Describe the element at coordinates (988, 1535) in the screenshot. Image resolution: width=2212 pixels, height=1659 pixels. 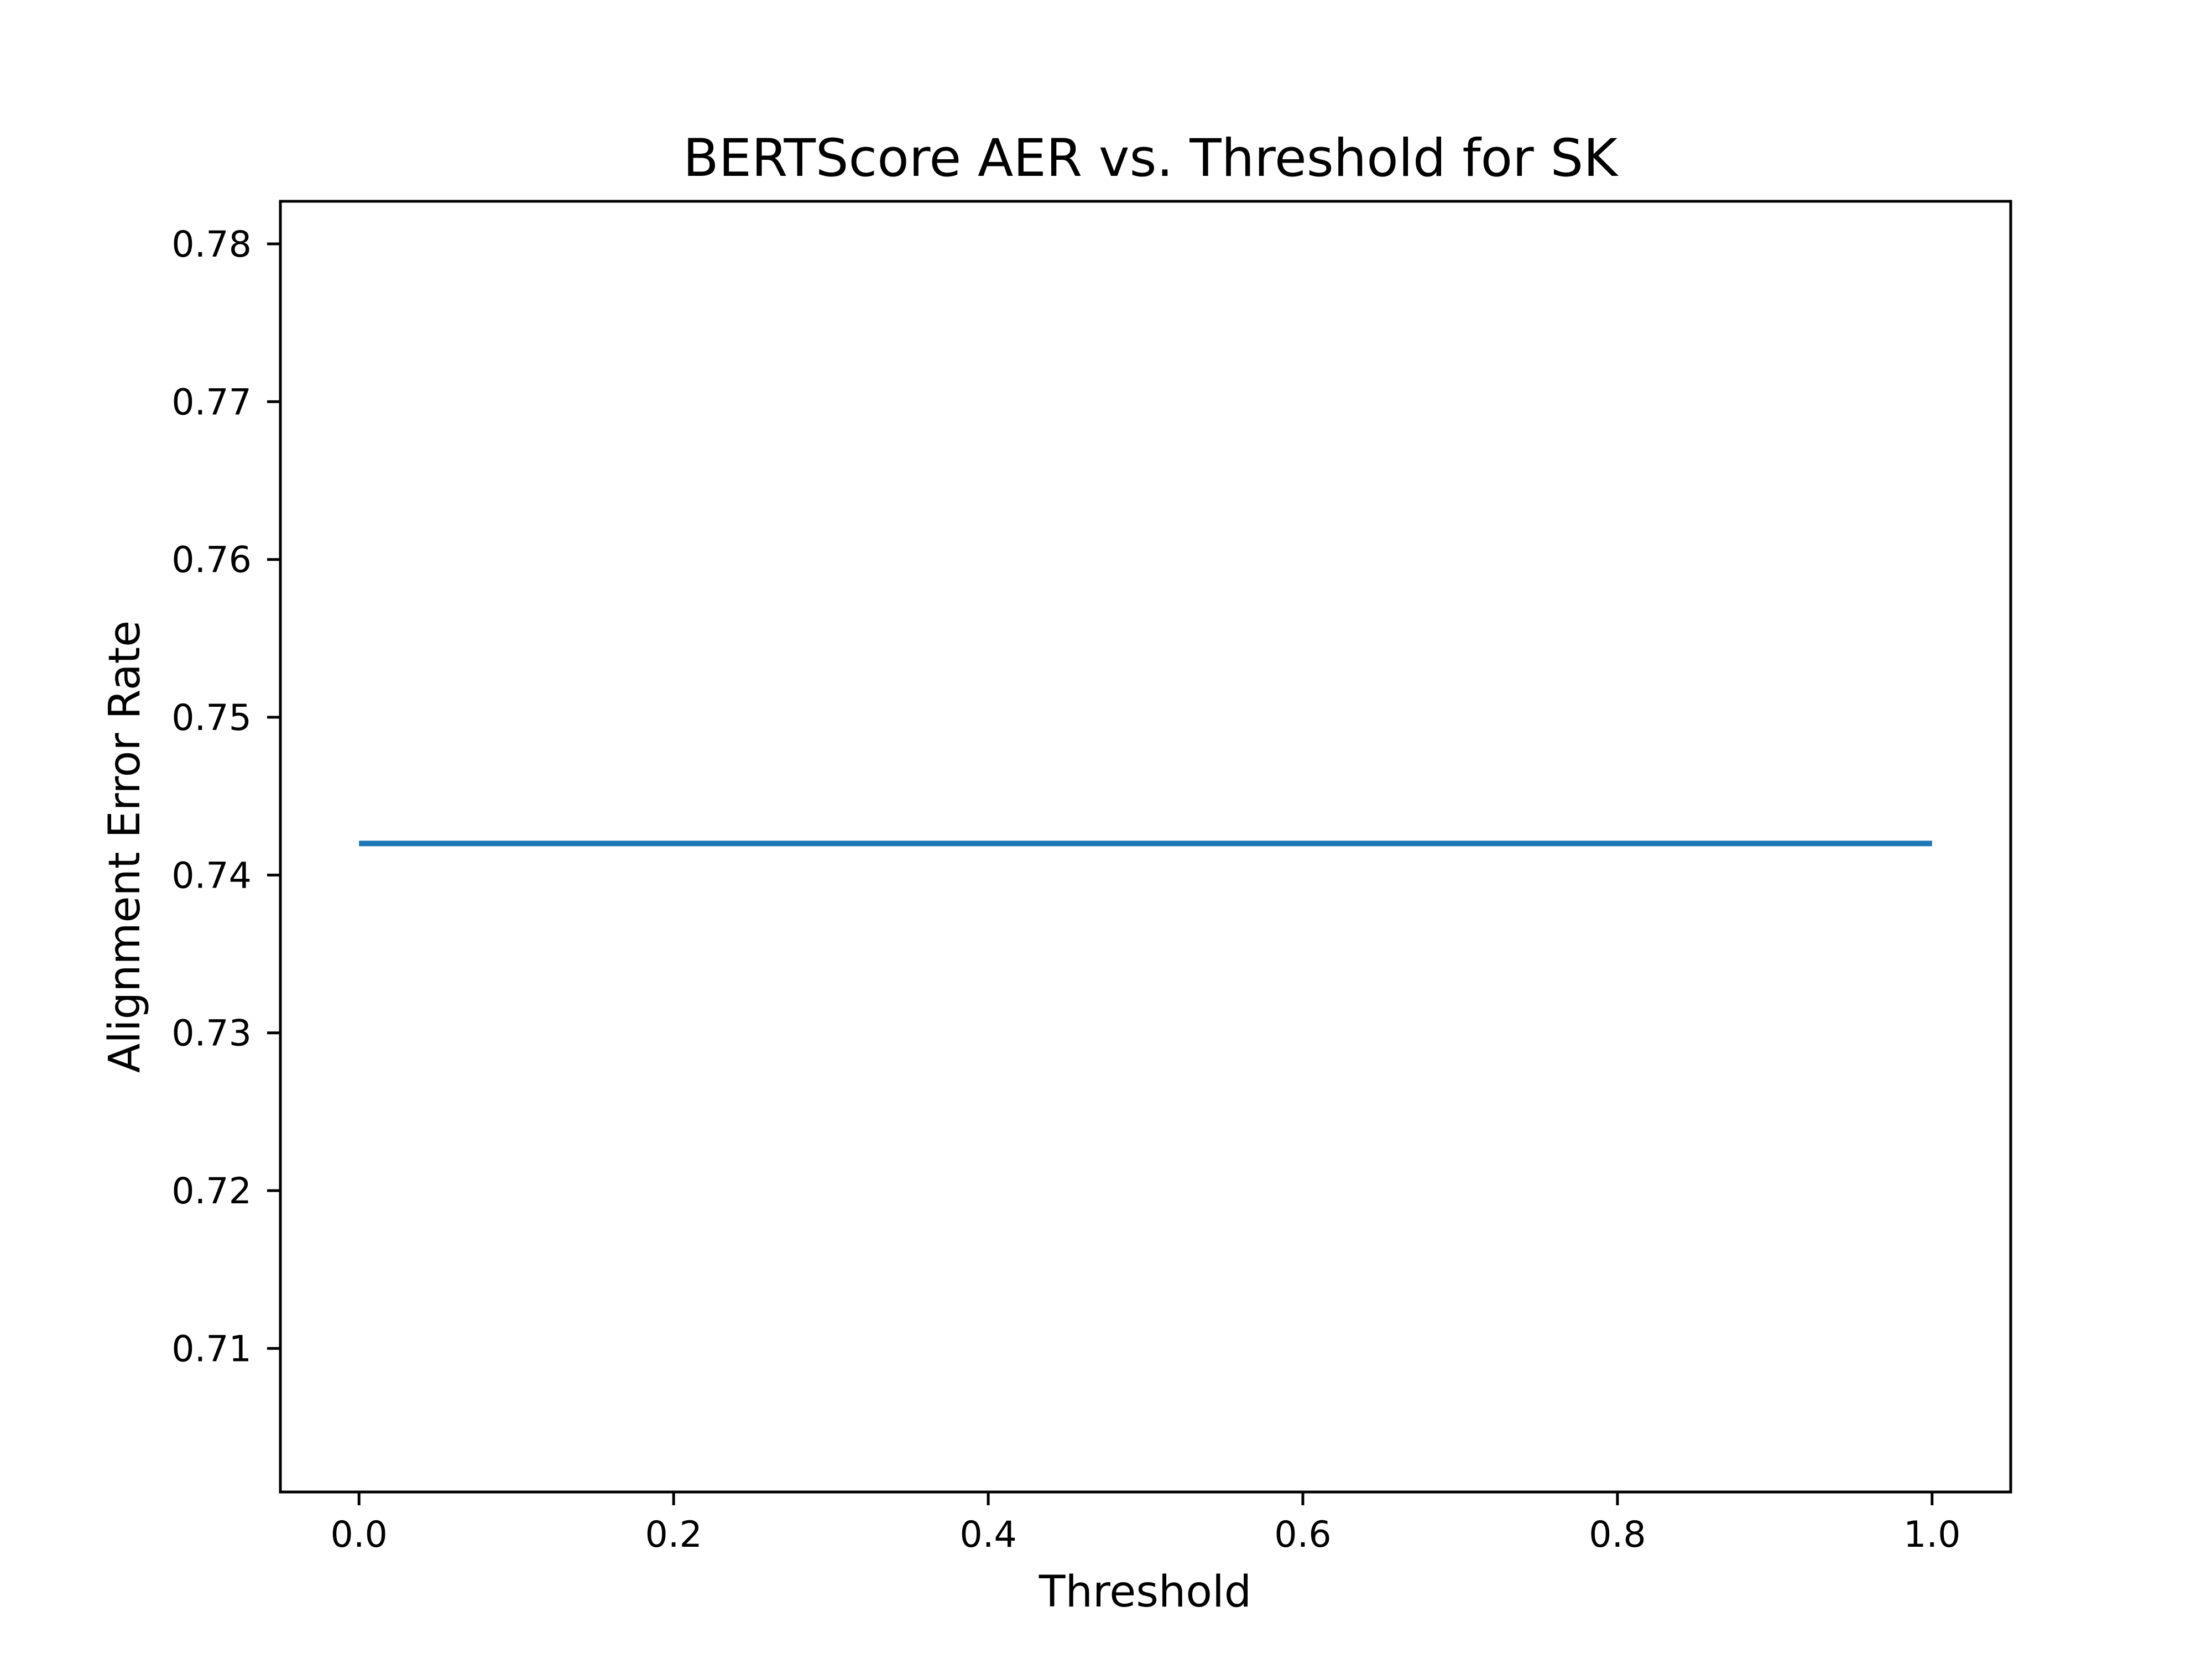
I see `x-tick-label: 0.4` at that location.